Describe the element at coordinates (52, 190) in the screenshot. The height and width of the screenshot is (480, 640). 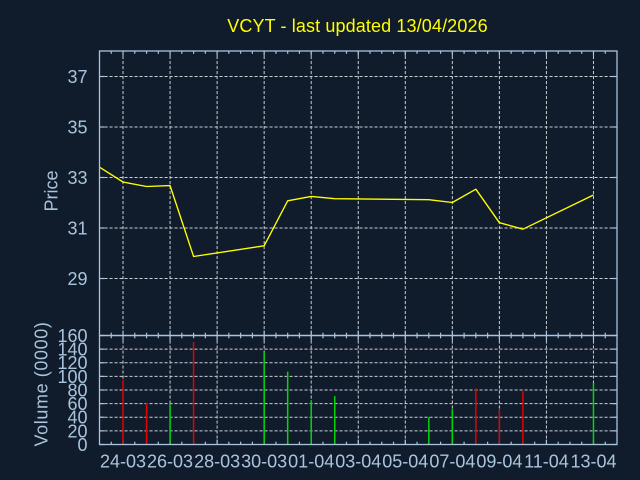
I see `svg-text: Price` at that location.